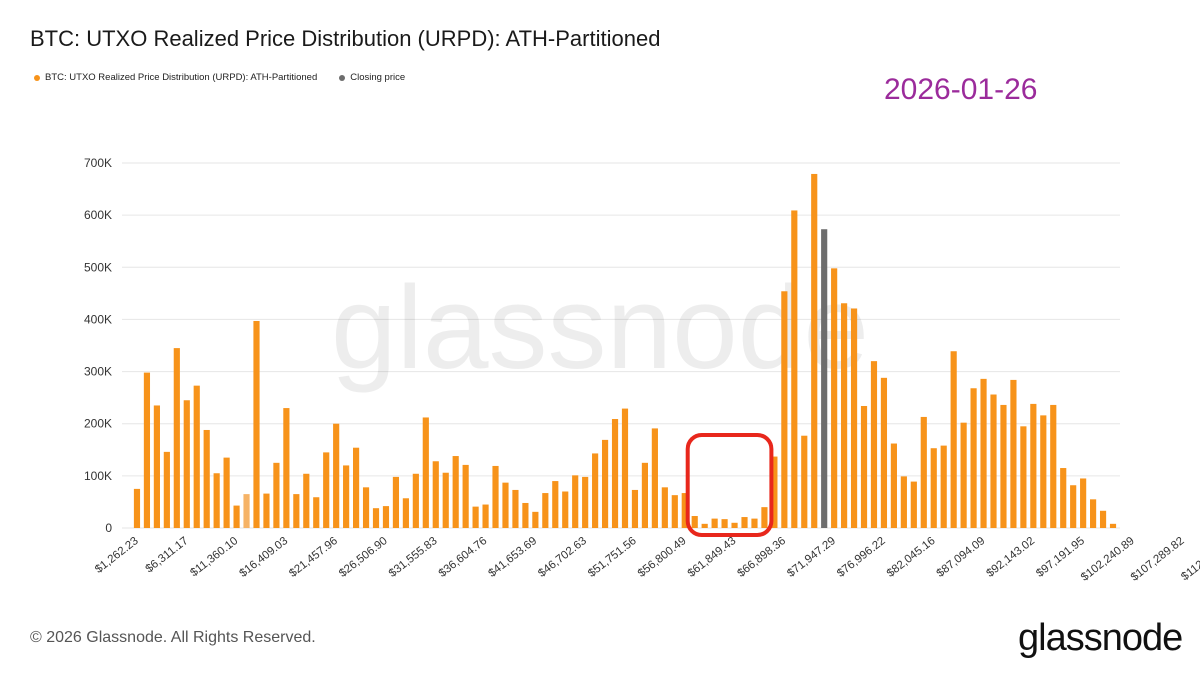  I want to click on closing-price-bar, so click(824, 378).